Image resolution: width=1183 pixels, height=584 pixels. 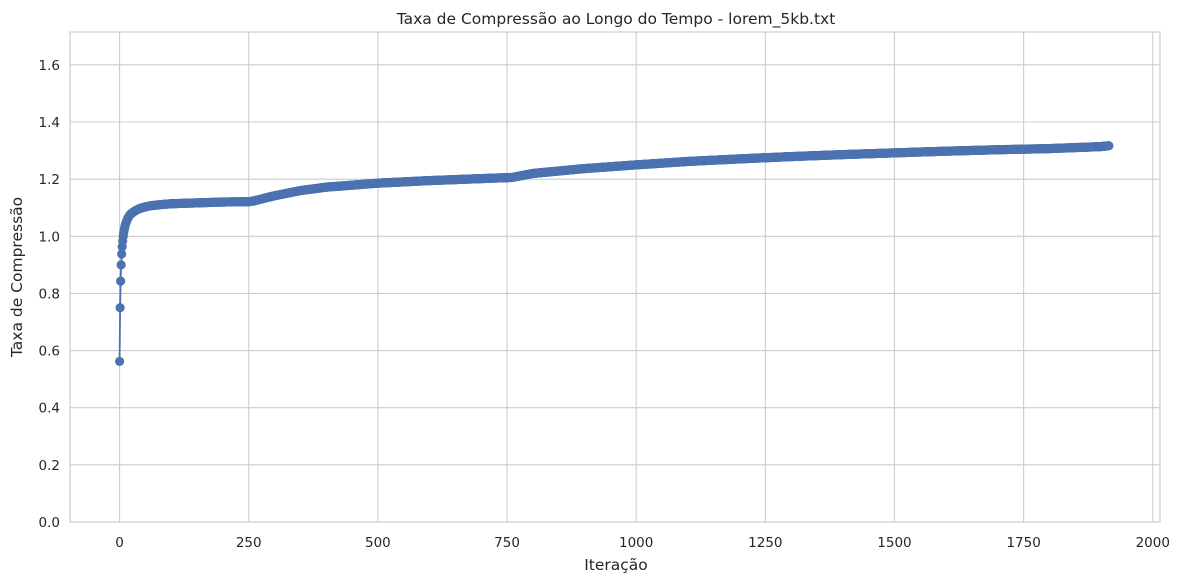 I want to click on y-tick-label: 0.0, so click(x=49, y=523).